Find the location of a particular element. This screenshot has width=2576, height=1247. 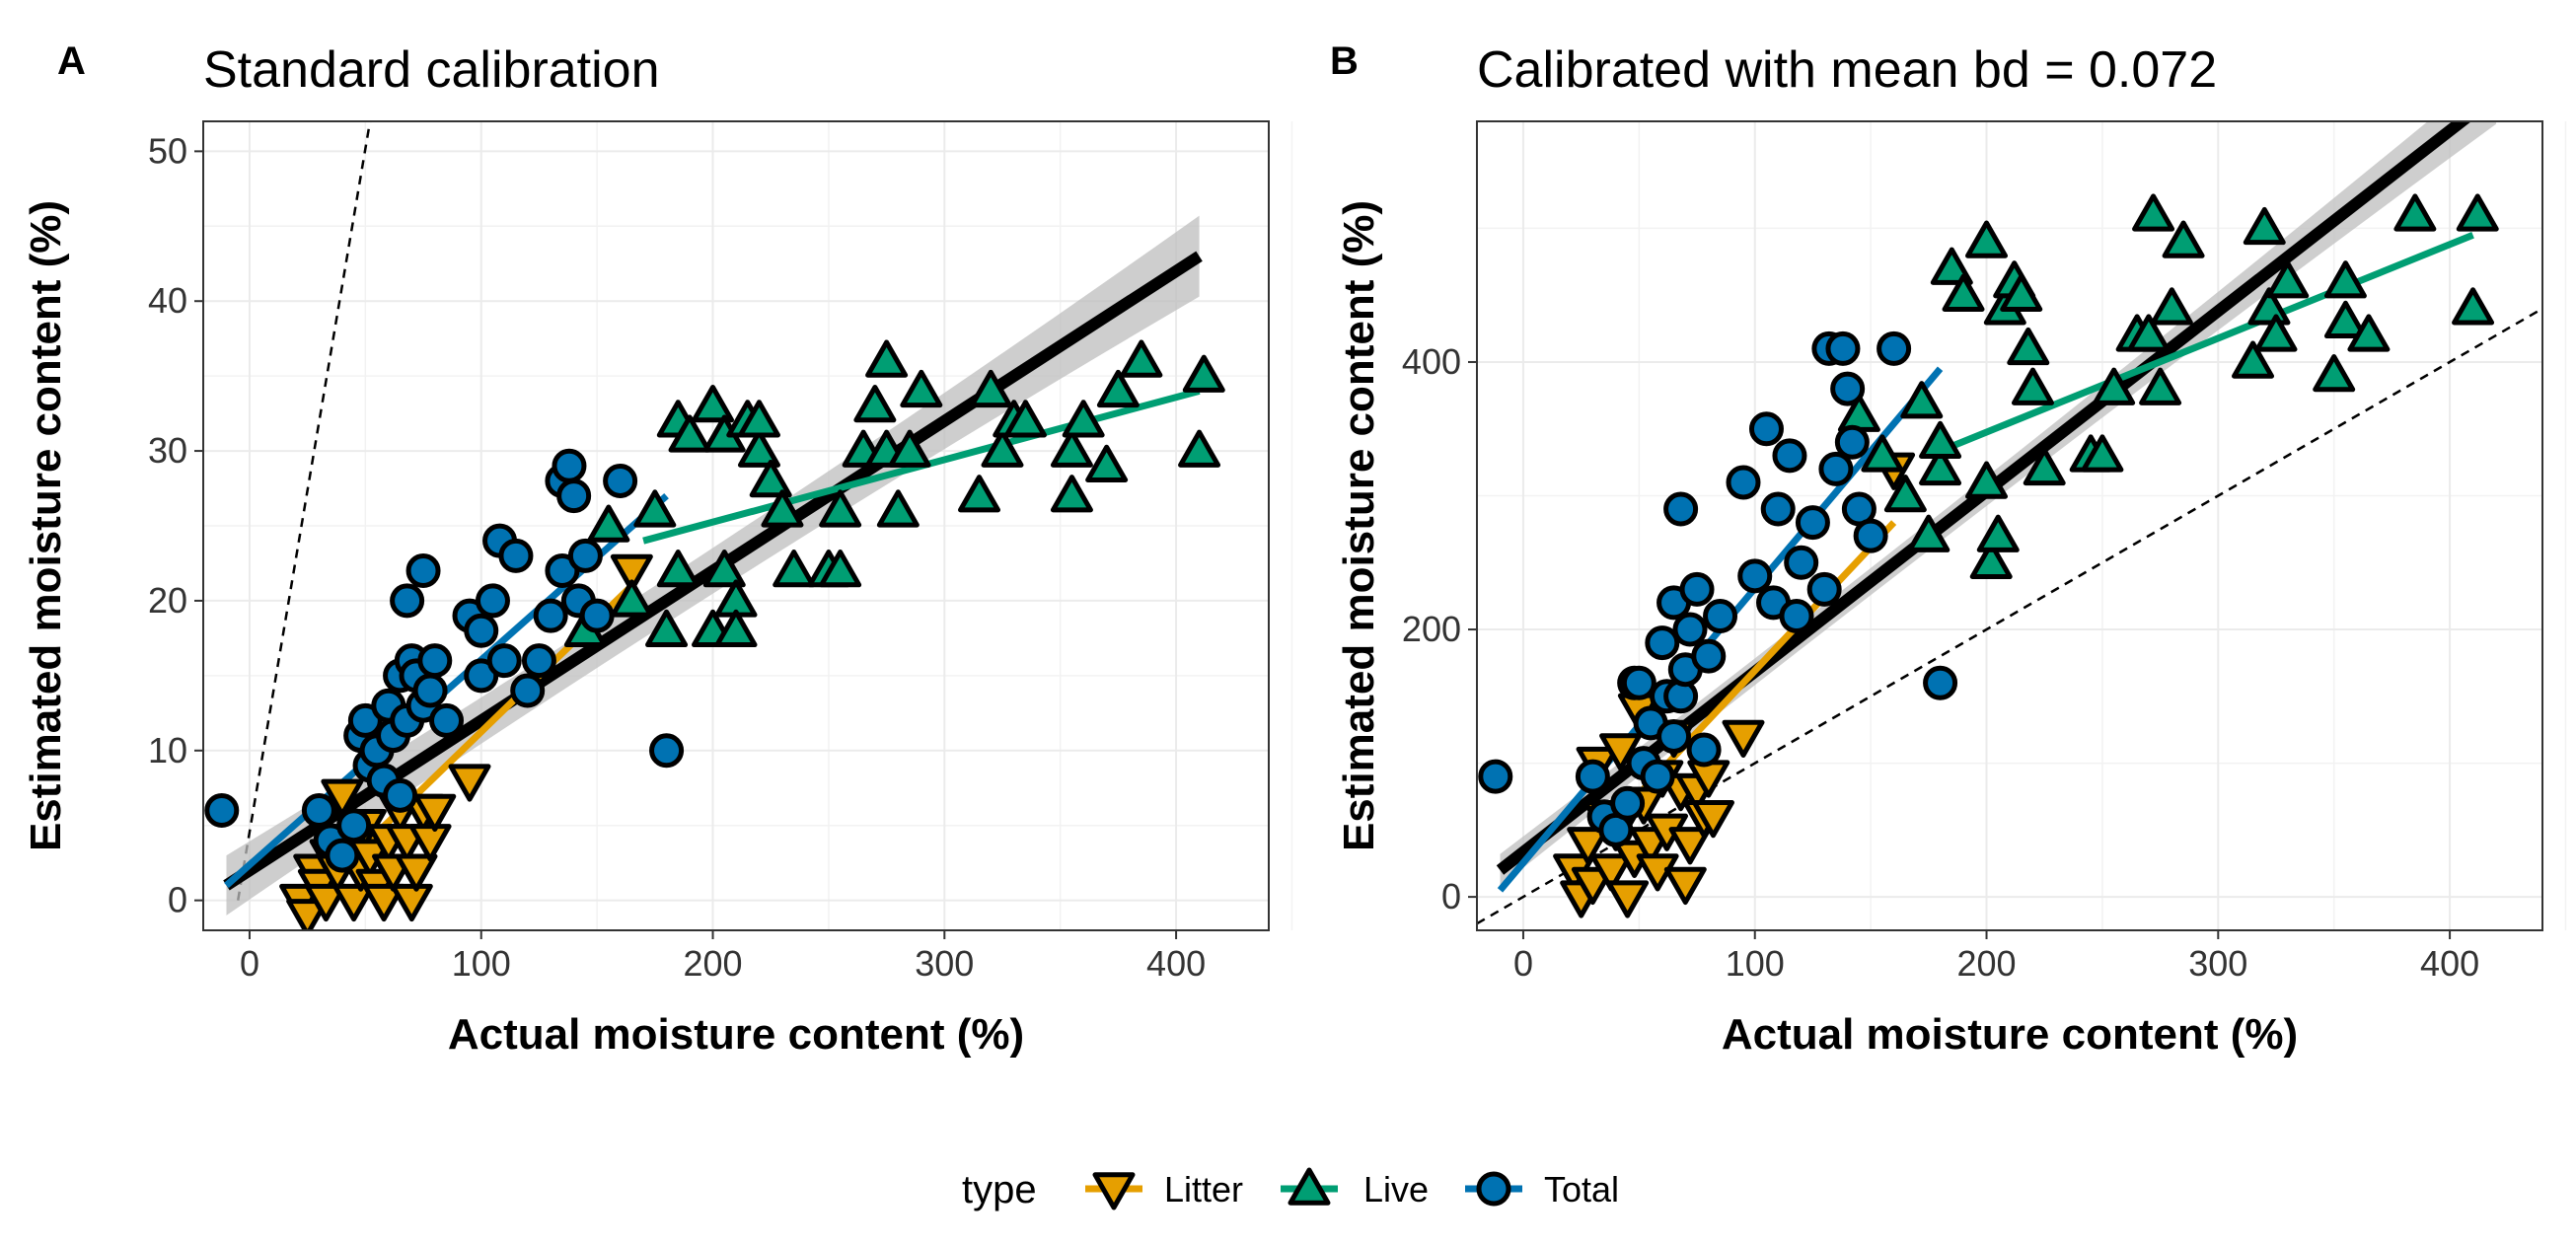

legend-key-litter is located at coordinates (1113, 1191).